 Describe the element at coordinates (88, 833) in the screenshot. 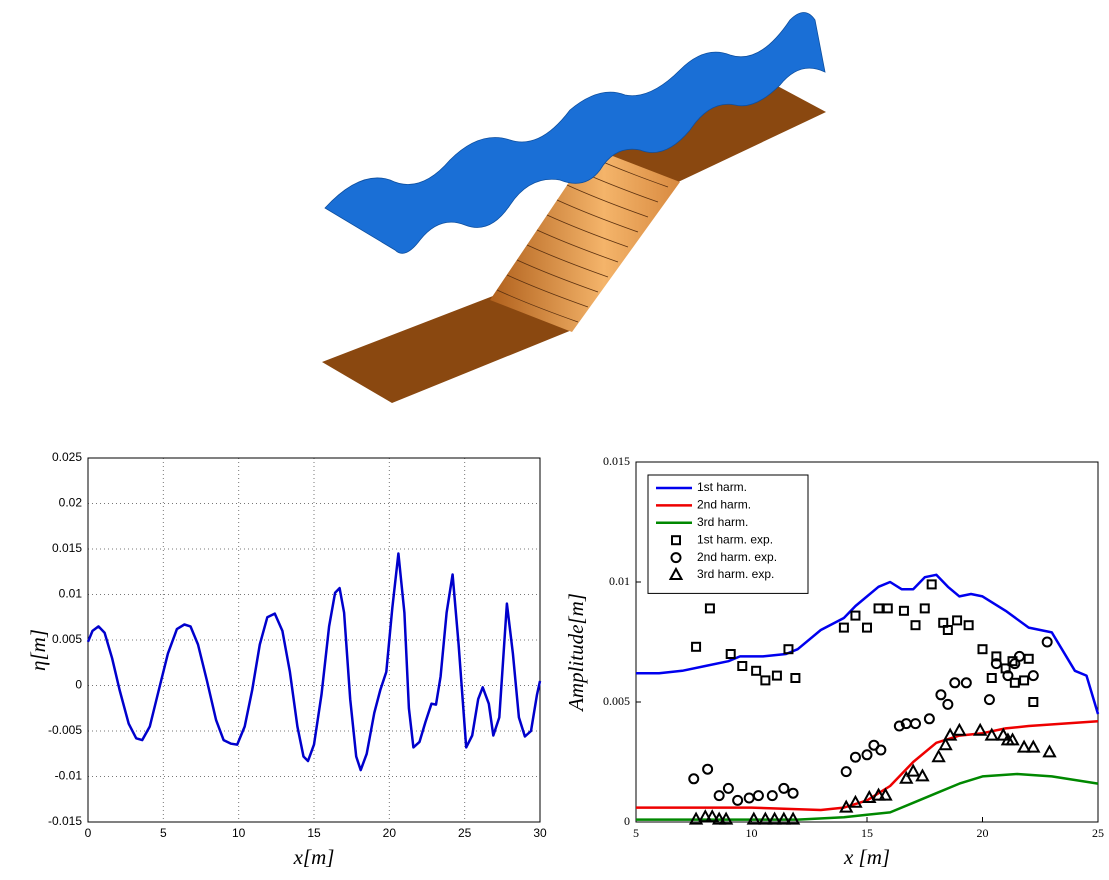

I see `x-tick-label: 0` at that location.